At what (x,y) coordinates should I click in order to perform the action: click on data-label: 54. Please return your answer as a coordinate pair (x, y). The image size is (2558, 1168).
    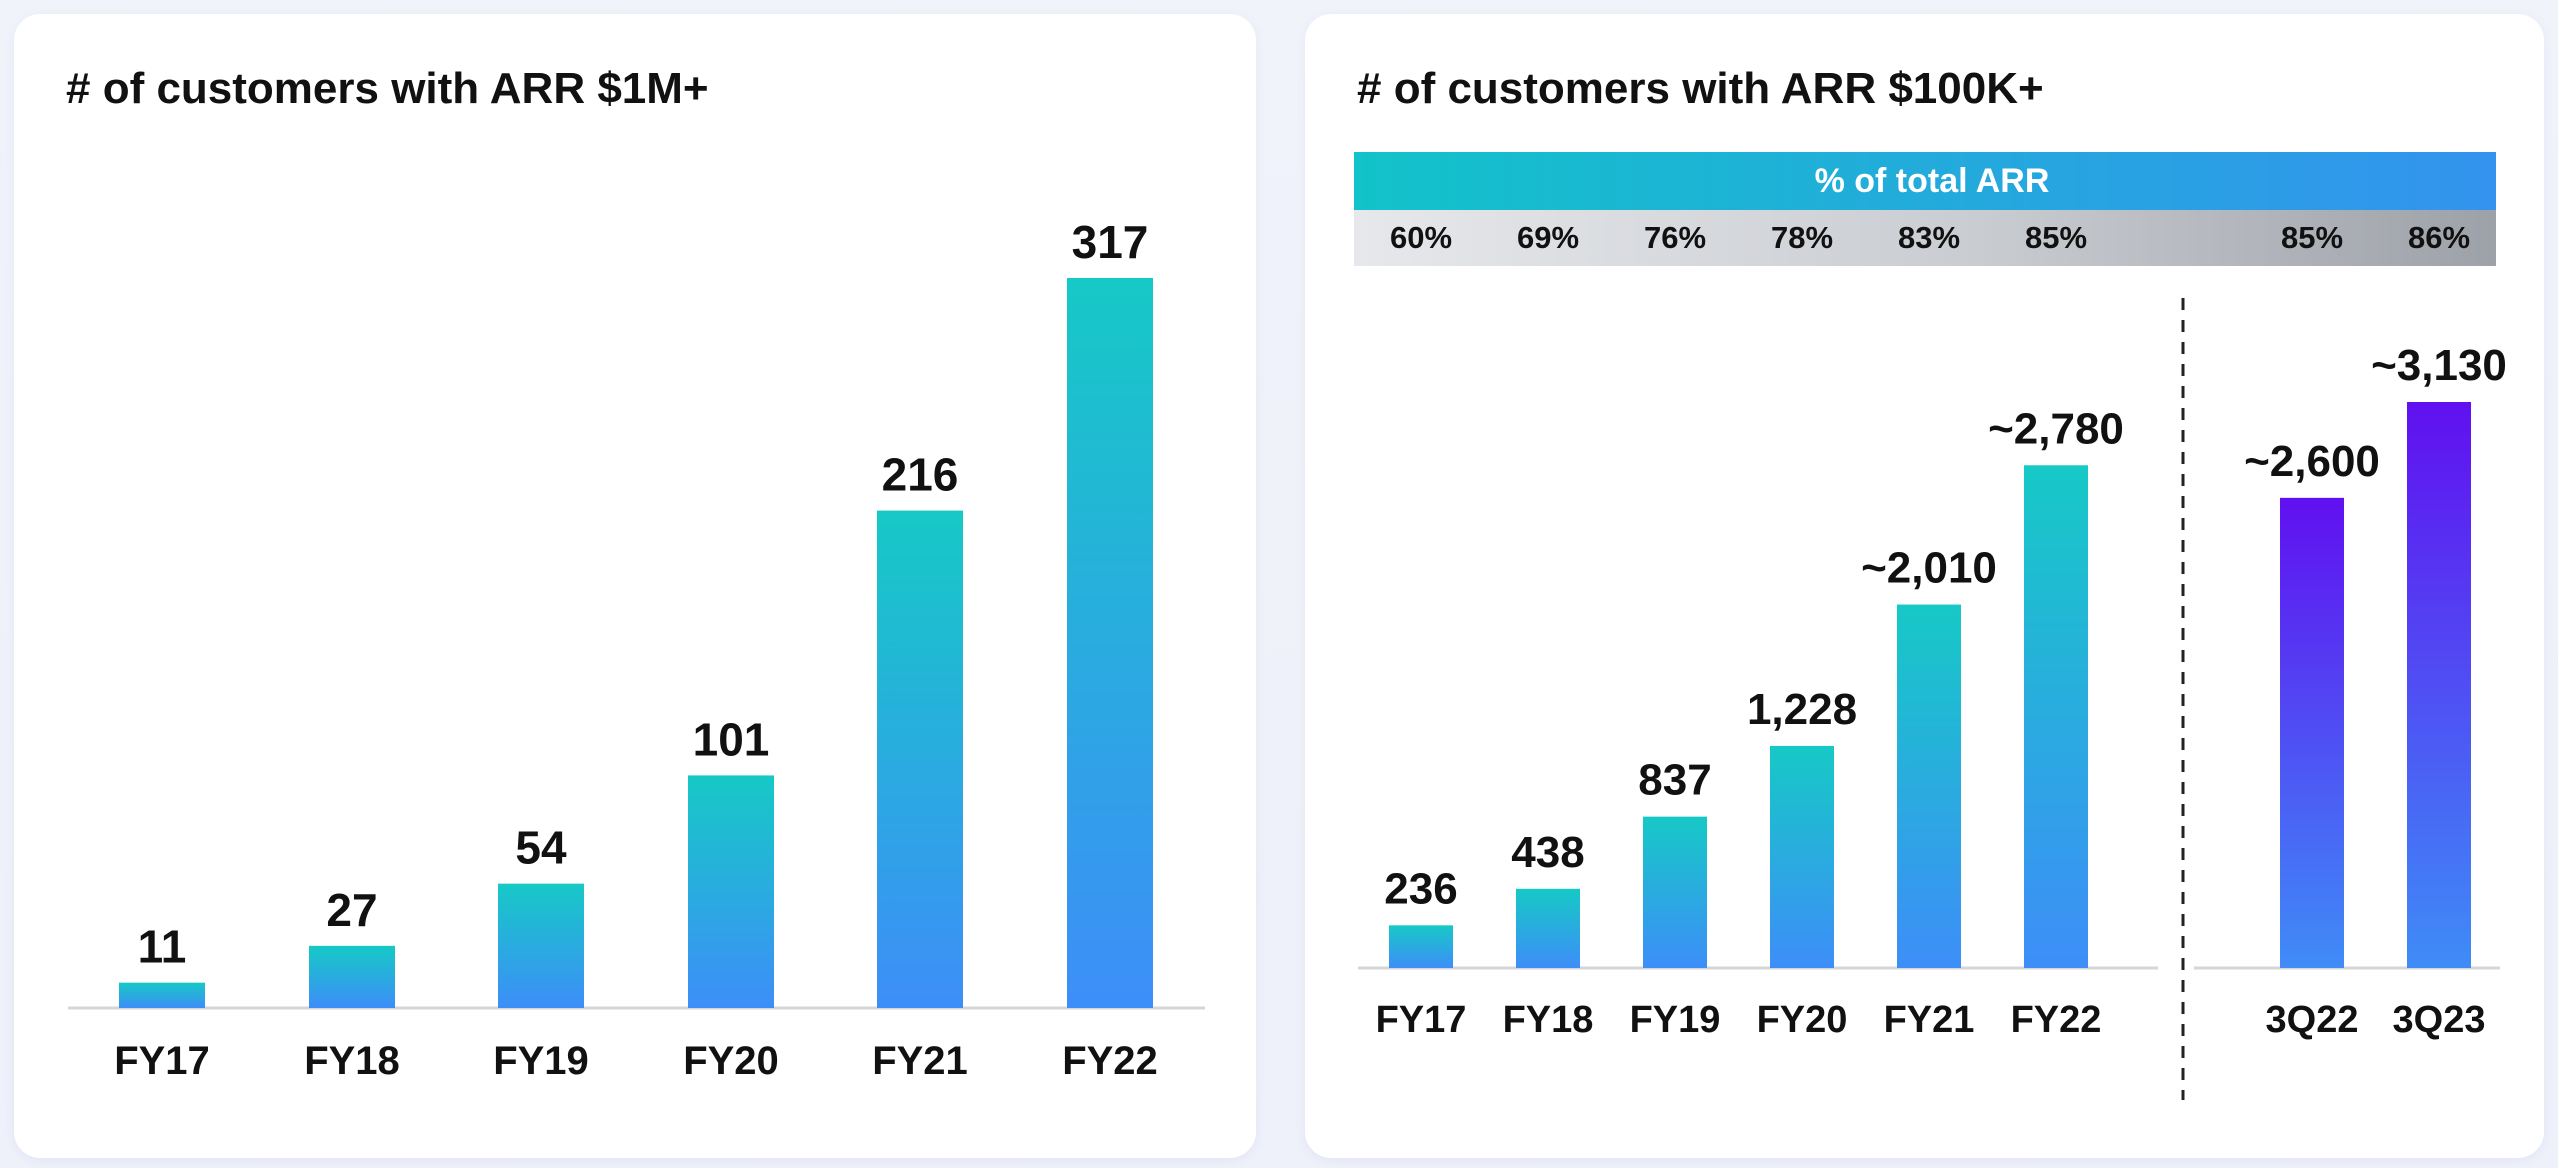
    Looking at the image, I should click on (541, 848).